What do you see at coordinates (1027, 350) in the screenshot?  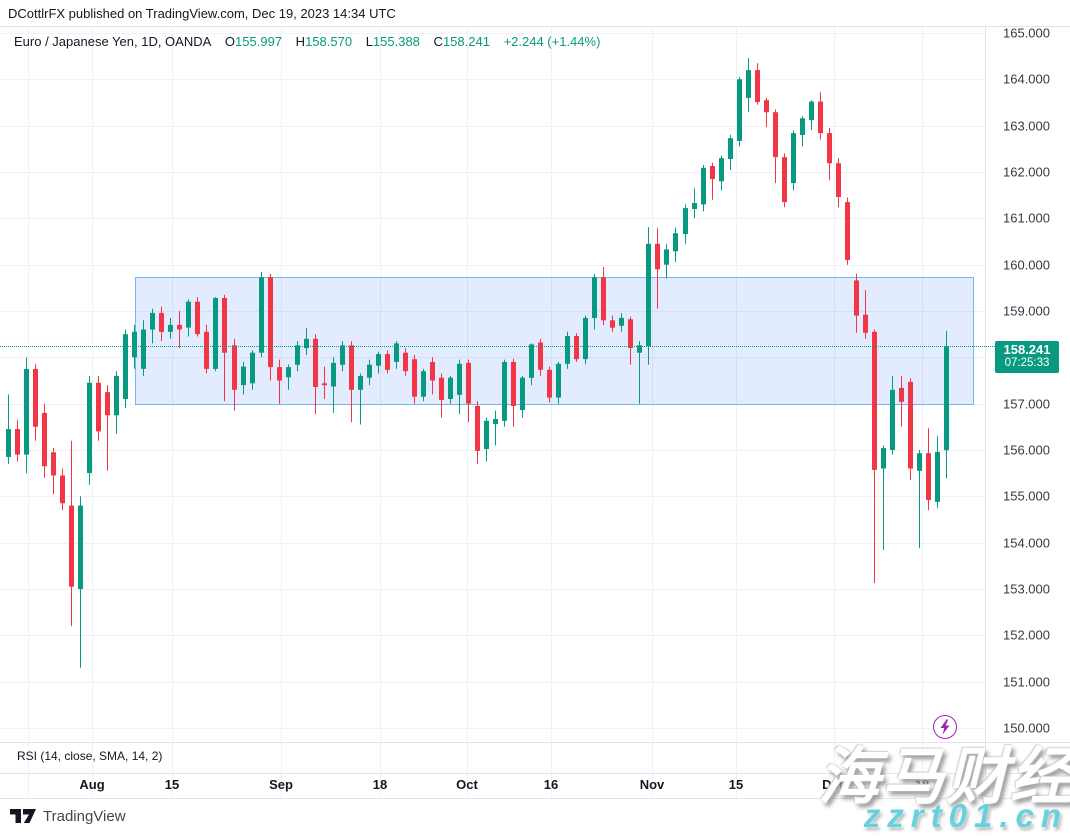 I see `current-price-value: 158.241` at bounding box center [1027, 350].